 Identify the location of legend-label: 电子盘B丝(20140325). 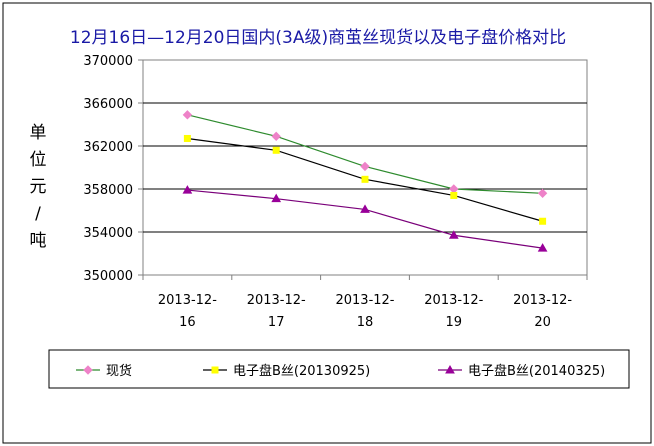
(536, 371).